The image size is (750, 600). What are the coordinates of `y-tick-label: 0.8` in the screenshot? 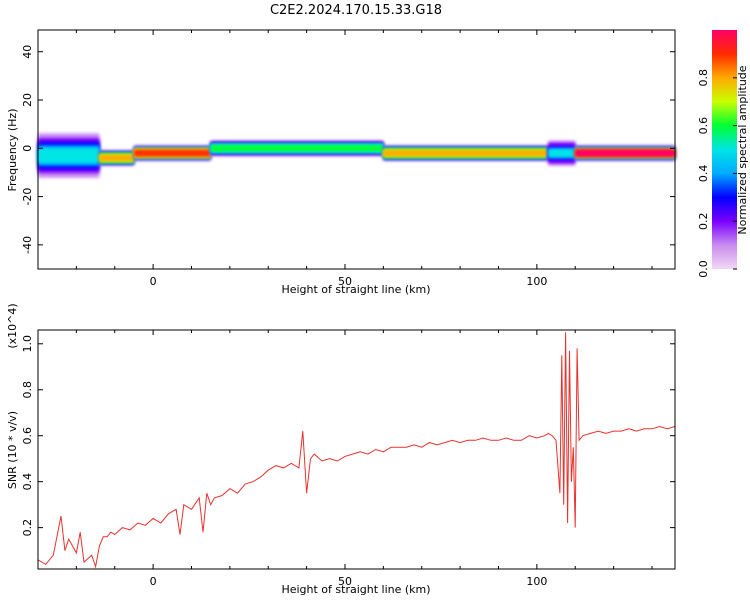 It's located at (27, 390).